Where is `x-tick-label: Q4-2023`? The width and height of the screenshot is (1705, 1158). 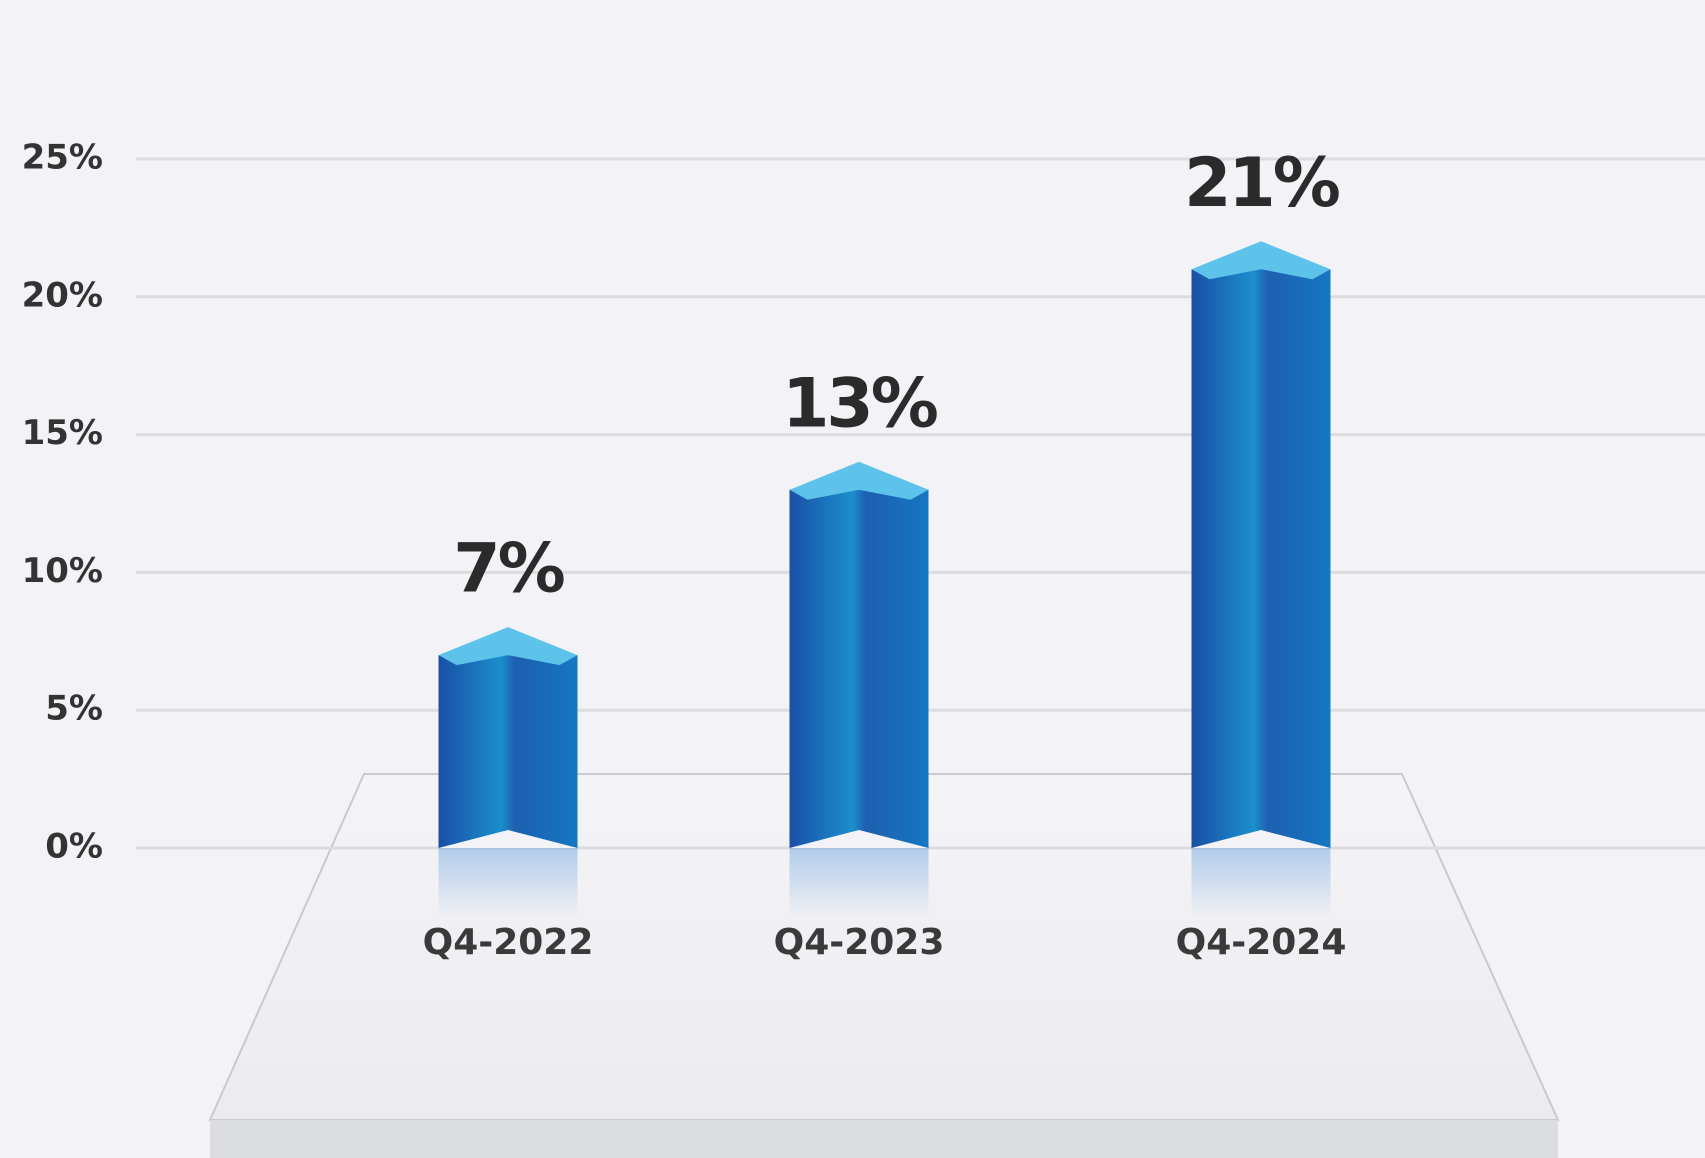 x-tick-label: Q4-2023 is located at coordinates (859, 942).